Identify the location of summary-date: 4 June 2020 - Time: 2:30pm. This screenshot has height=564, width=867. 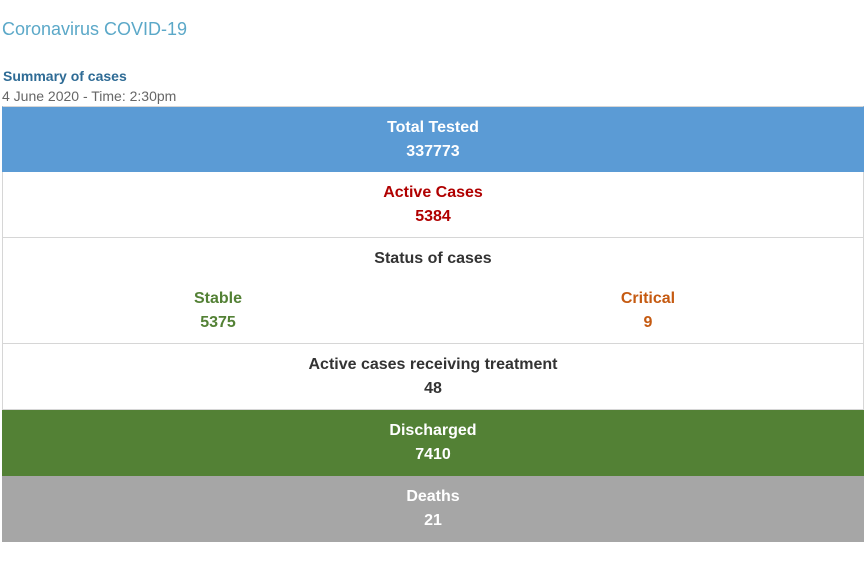
(89, 96).